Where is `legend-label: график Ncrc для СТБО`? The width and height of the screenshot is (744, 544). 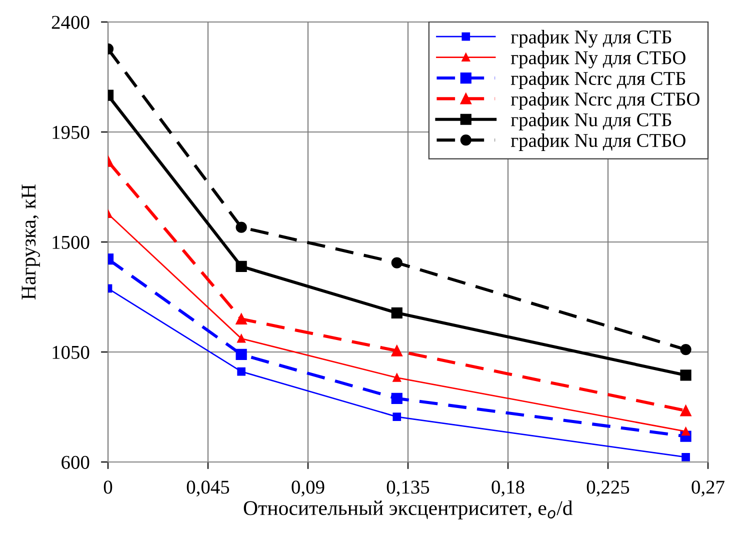
legend-label: график Ncrc для СТБО is located at coordinates (605, 101).